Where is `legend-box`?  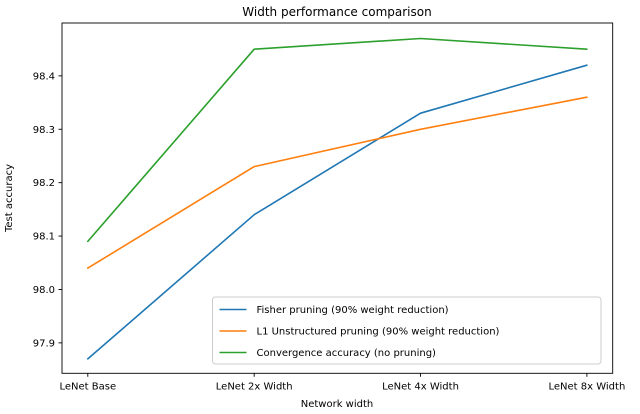
legend-box is located at coordinates (407, 330).